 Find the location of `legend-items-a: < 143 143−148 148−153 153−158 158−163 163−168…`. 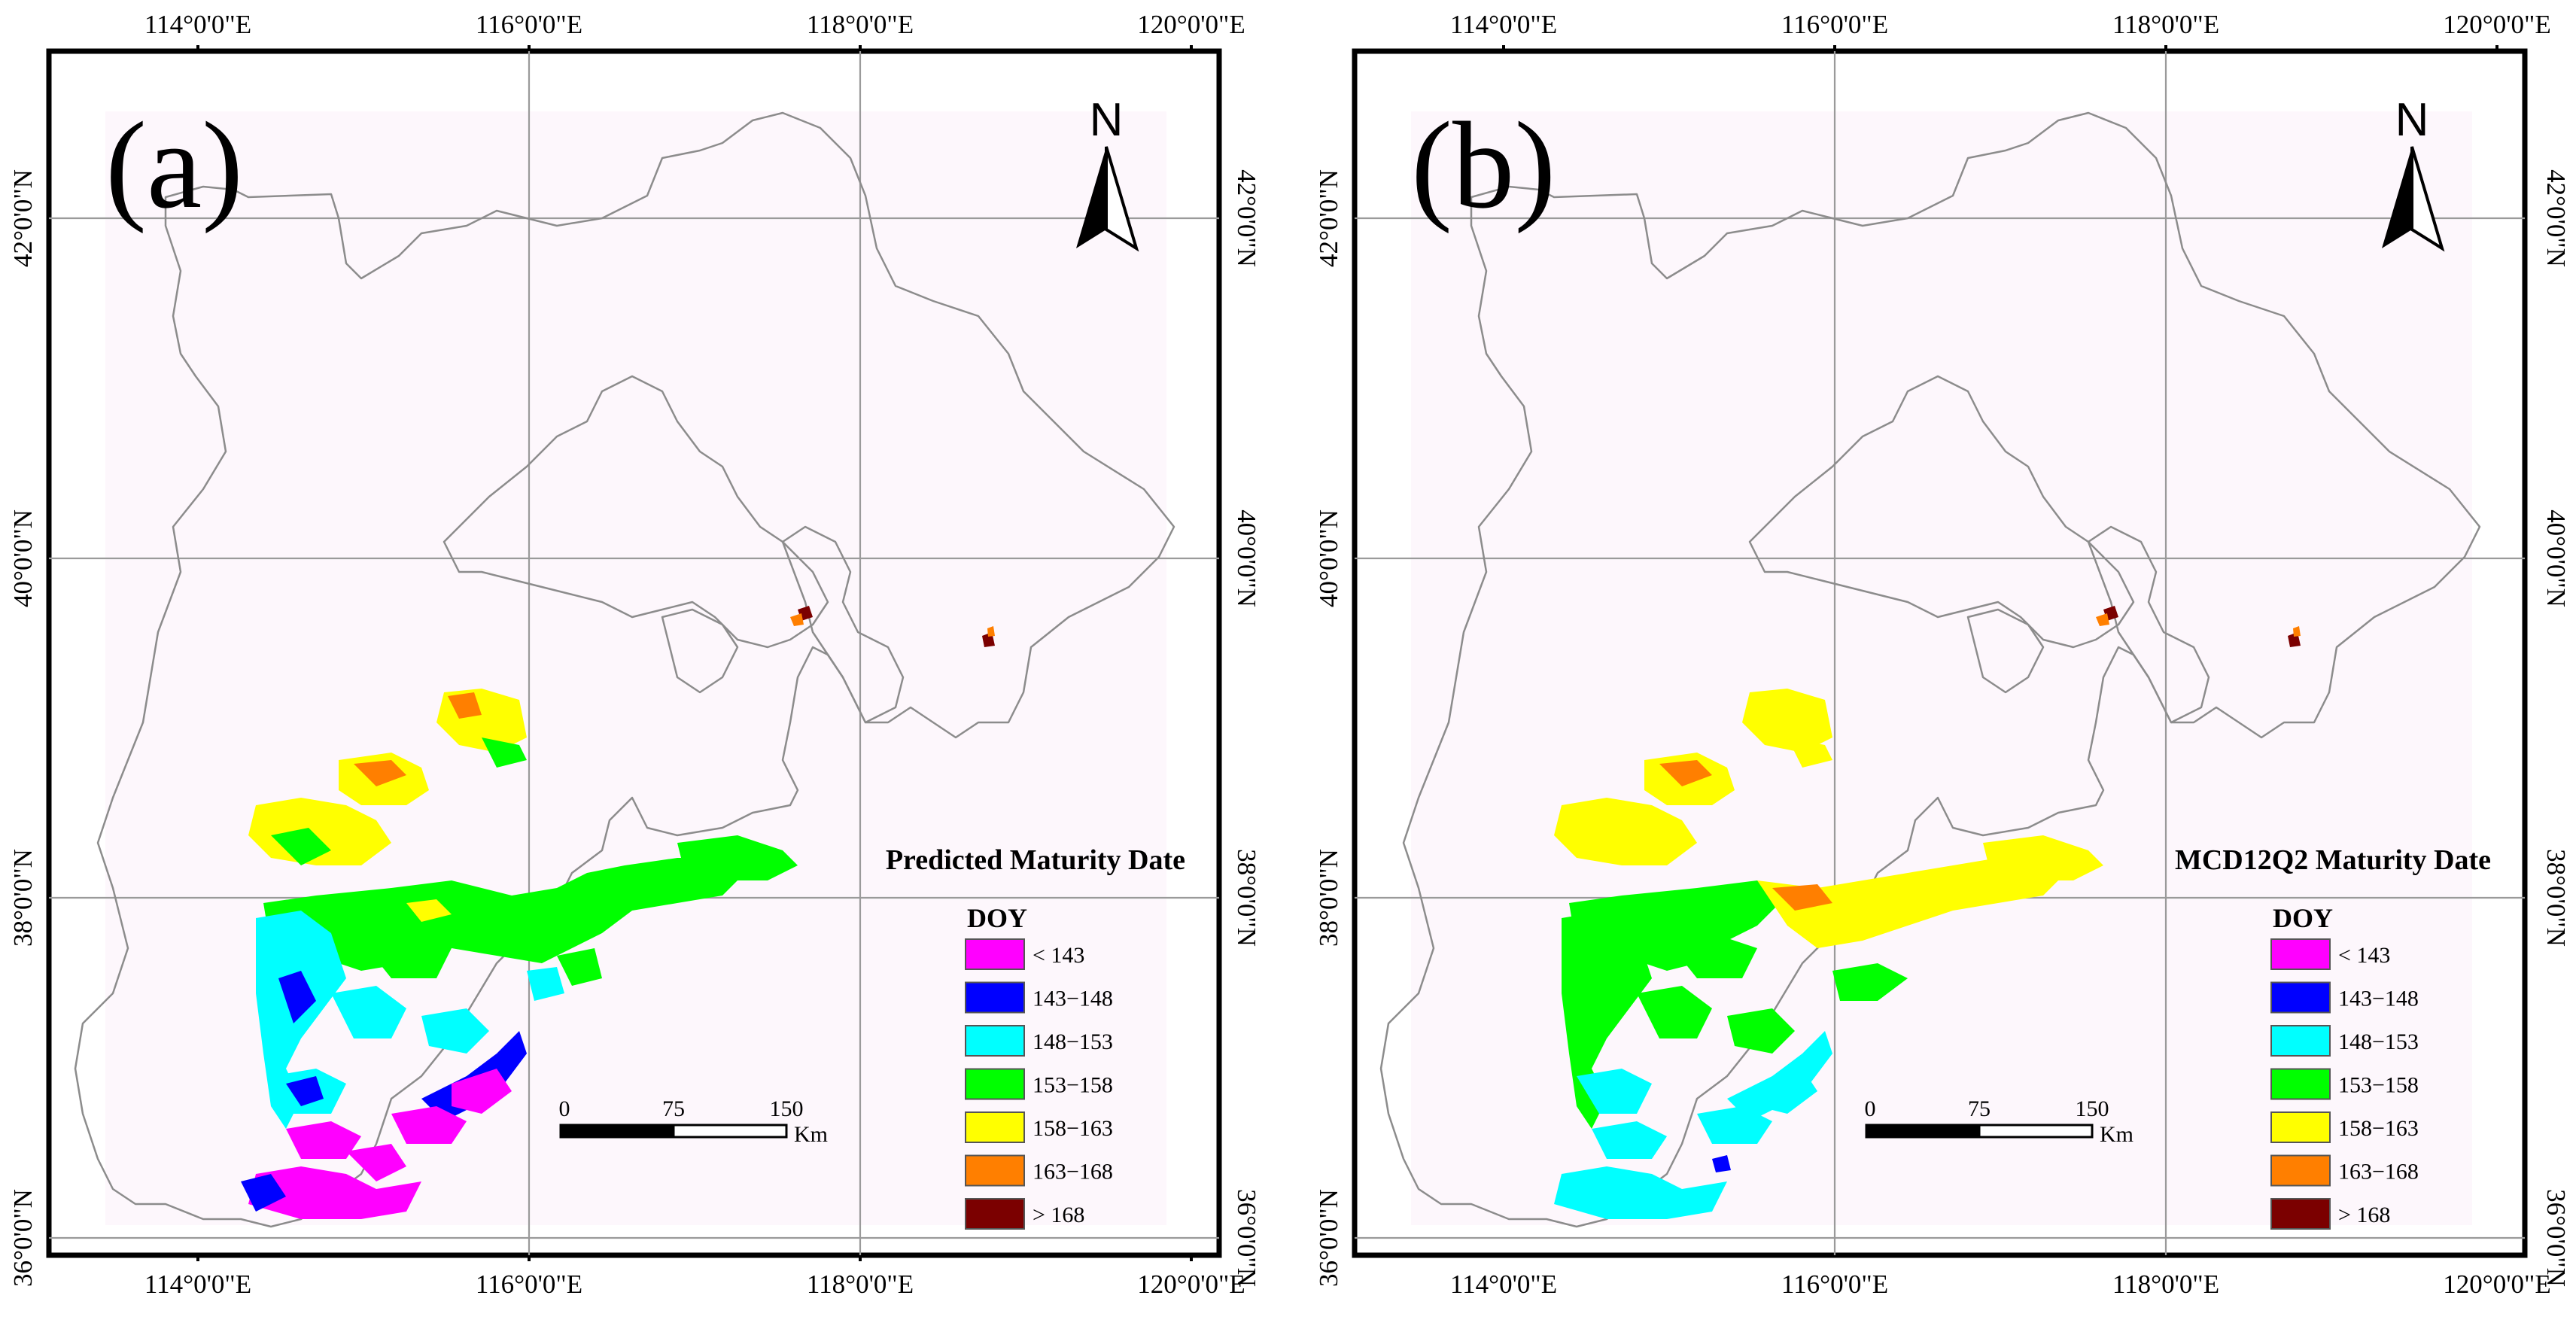

legend-items-a: < 143 143−148 148−153 153−158 158−163 163−168… is located at coordinates (1039, 1084).